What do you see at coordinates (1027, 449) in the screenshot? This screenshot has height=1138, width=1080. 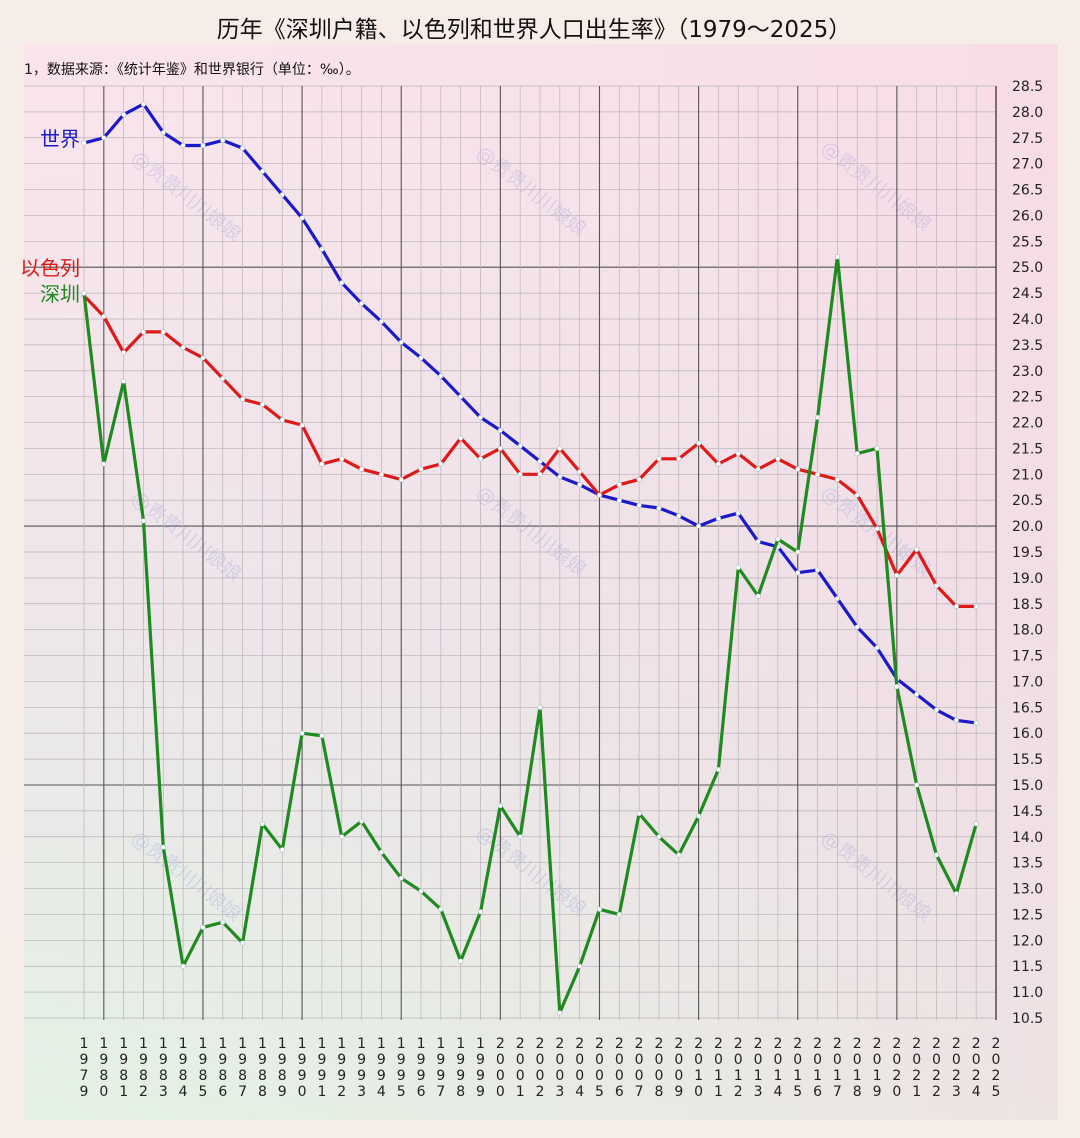 I see `y-tick-label: 21.5` at bounding box center [1027, 449].